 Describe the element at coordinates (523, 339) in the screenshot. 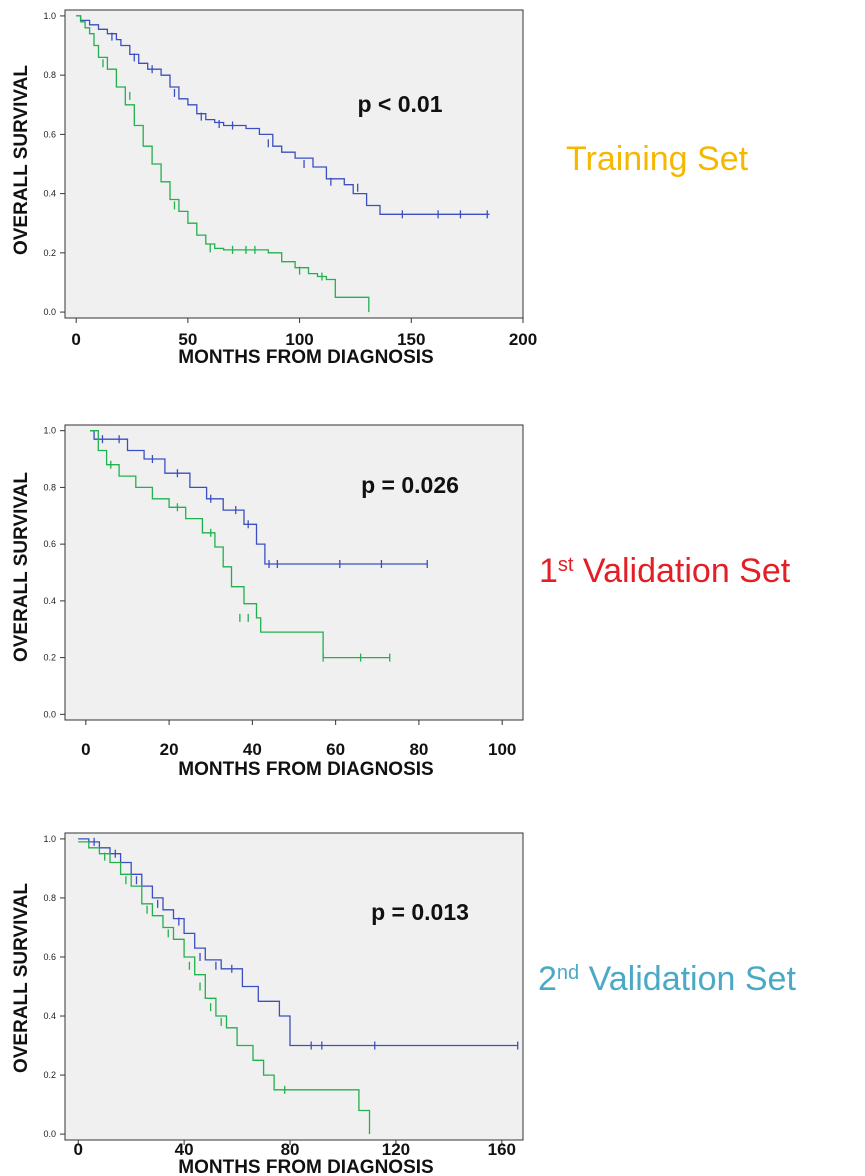

I see `x-tick-label: 200` at that location.